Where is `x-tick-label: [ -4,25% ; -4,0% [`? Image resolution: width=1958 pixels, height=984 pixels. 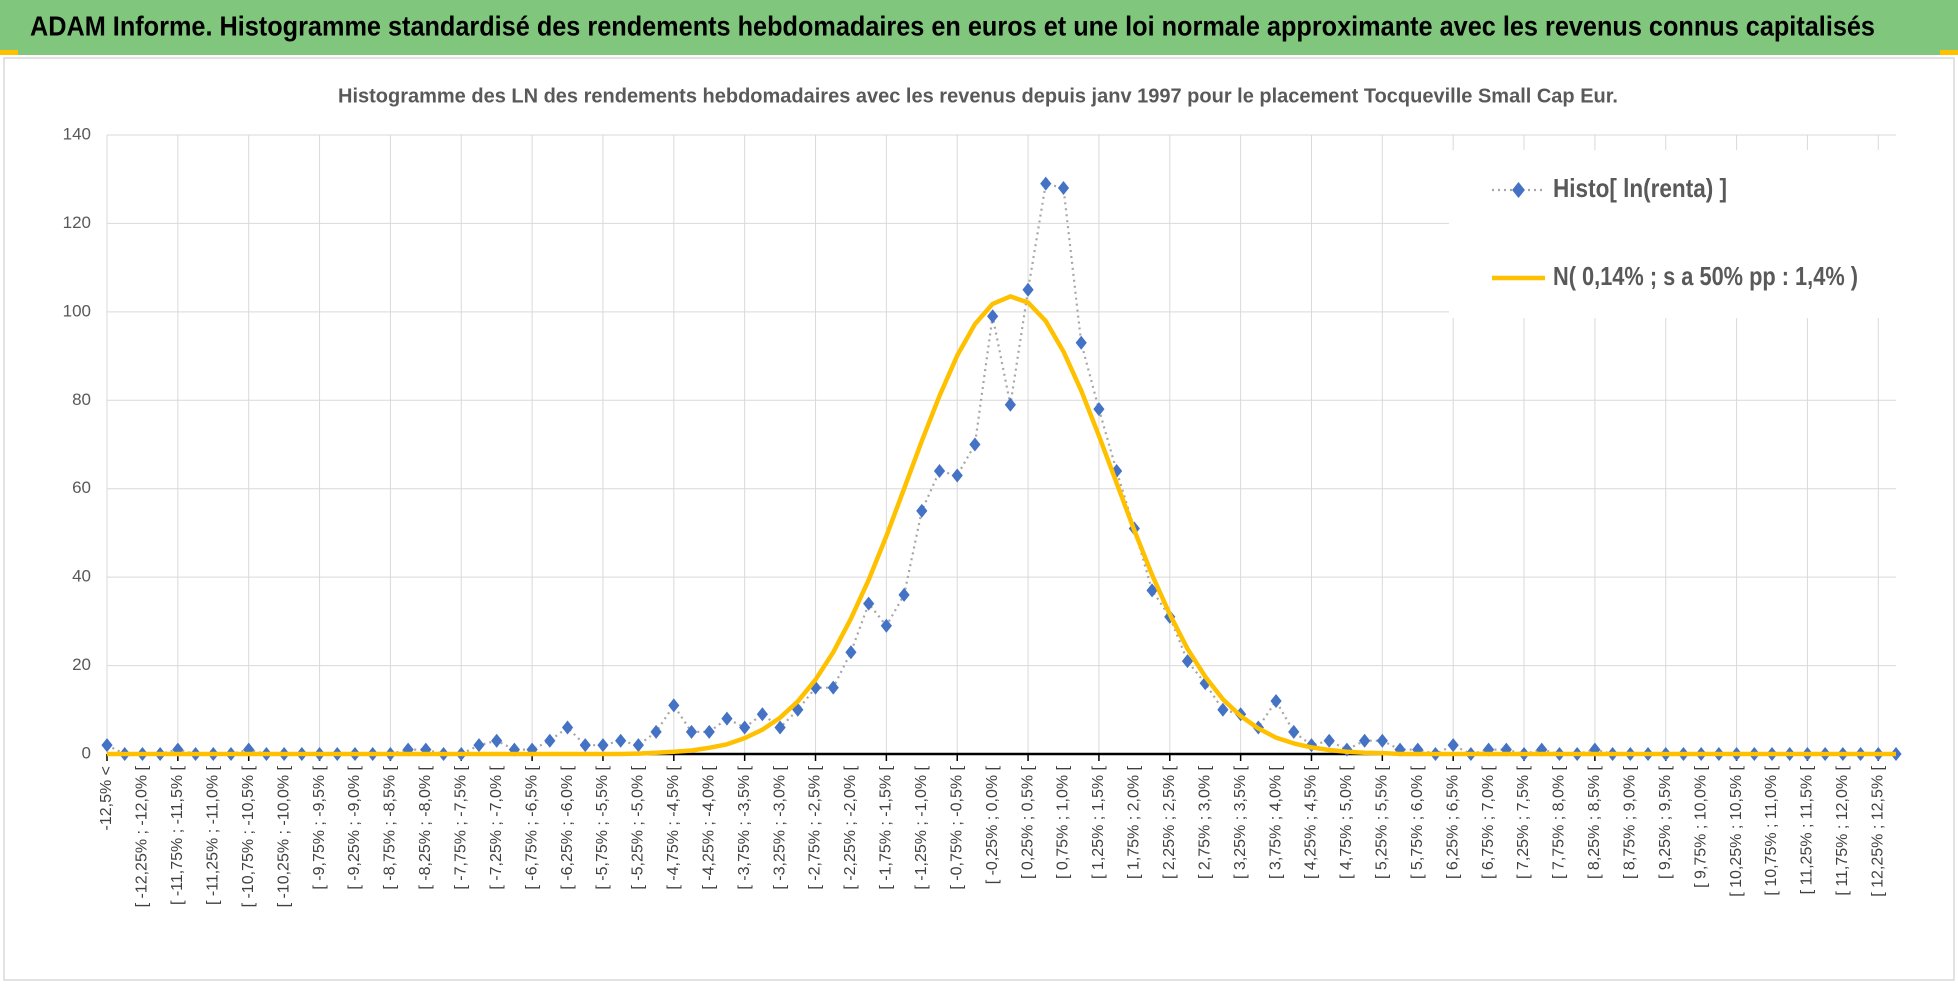 x-tick-label: [ -4,25% ; -4,0% [ is located at coordinates (708, 827).